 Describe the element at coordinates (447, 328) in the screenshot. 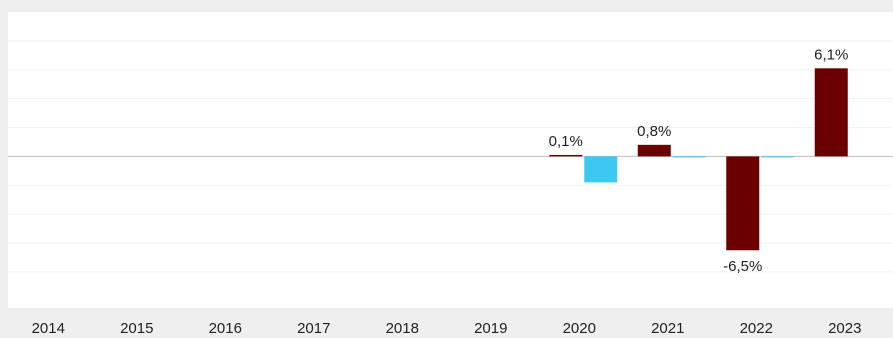

I see `x-axis-ticks: 2014 2015 2016 2017 2018 2019 2020 2021 2022 2023` at that location.